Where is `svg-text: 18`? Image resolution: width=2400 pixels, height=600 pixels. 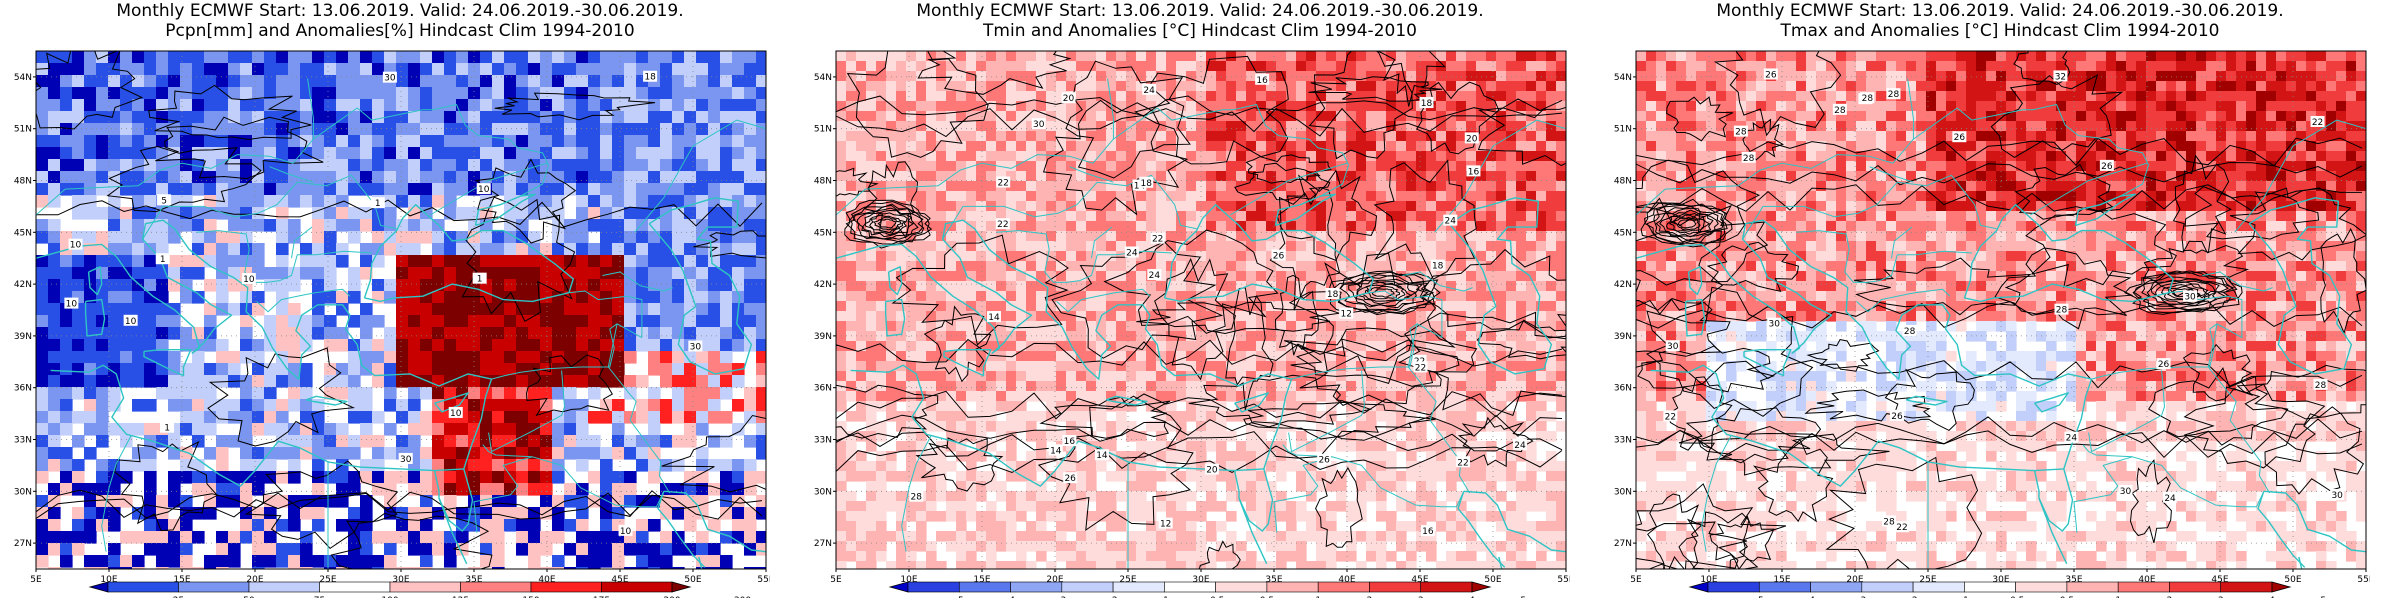 svg-text: 18 is located at coordinates (650, 78).